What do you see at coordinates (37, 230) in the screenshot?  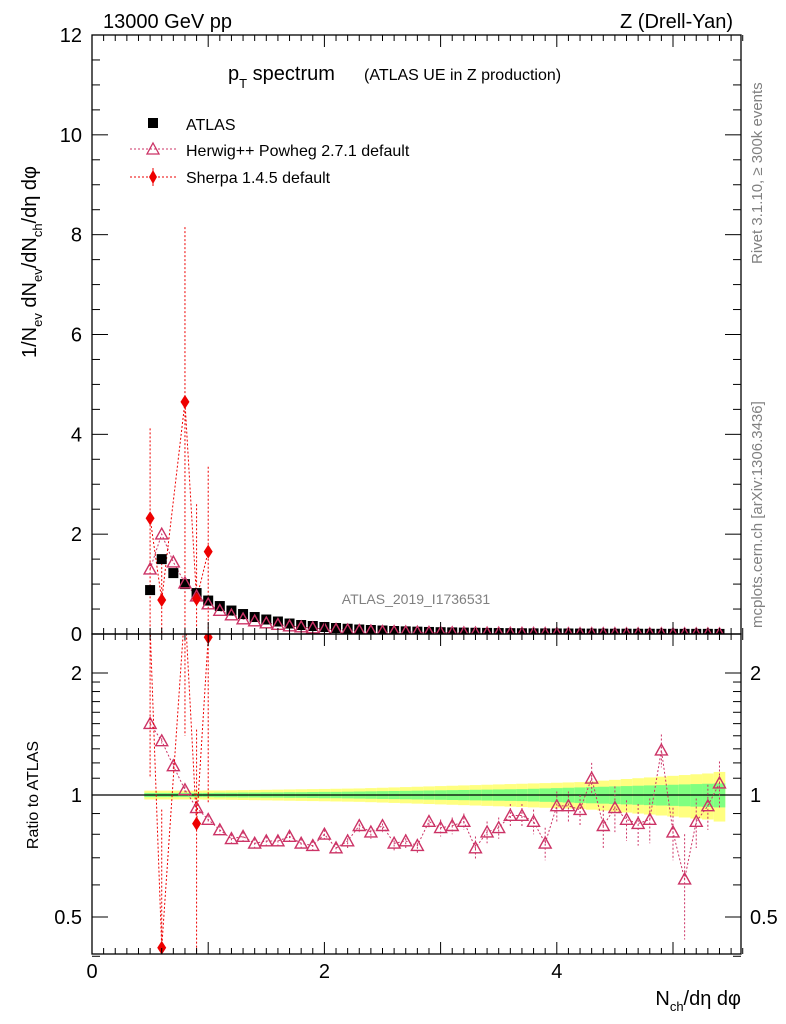 I see `ylabel-part-5: ch` at bounding box center [37, 230].